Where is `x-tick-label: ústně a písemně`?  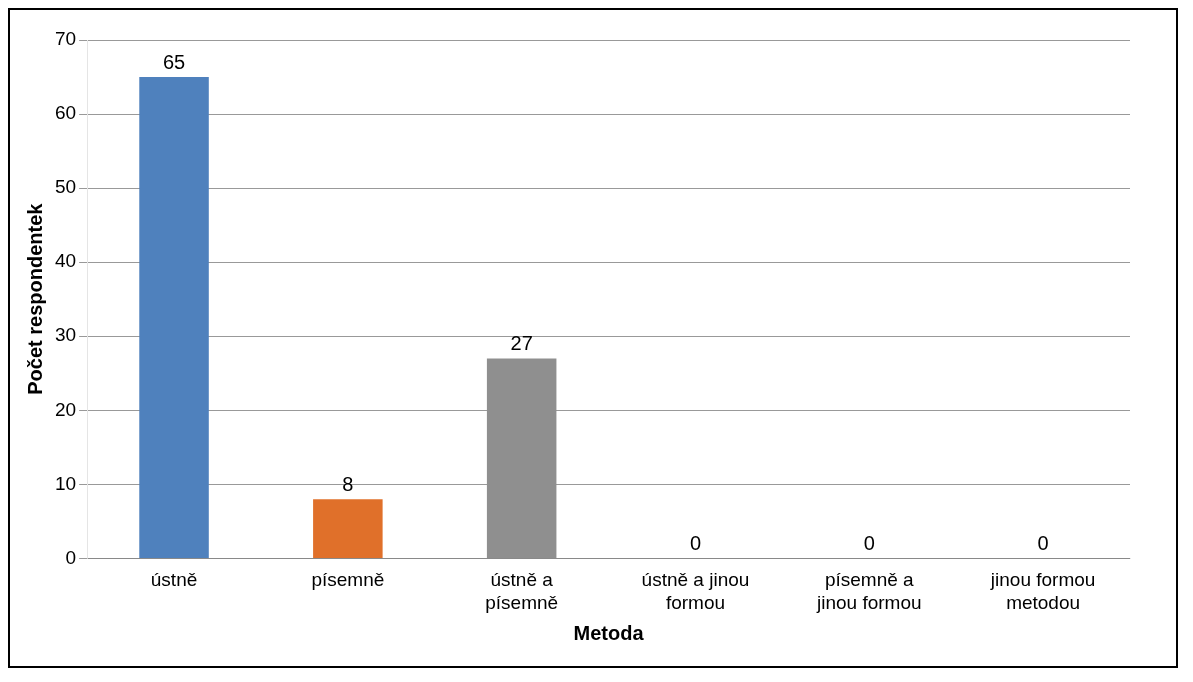
x-tick-label: ústně a písemně is located at coordinates (522, 591).